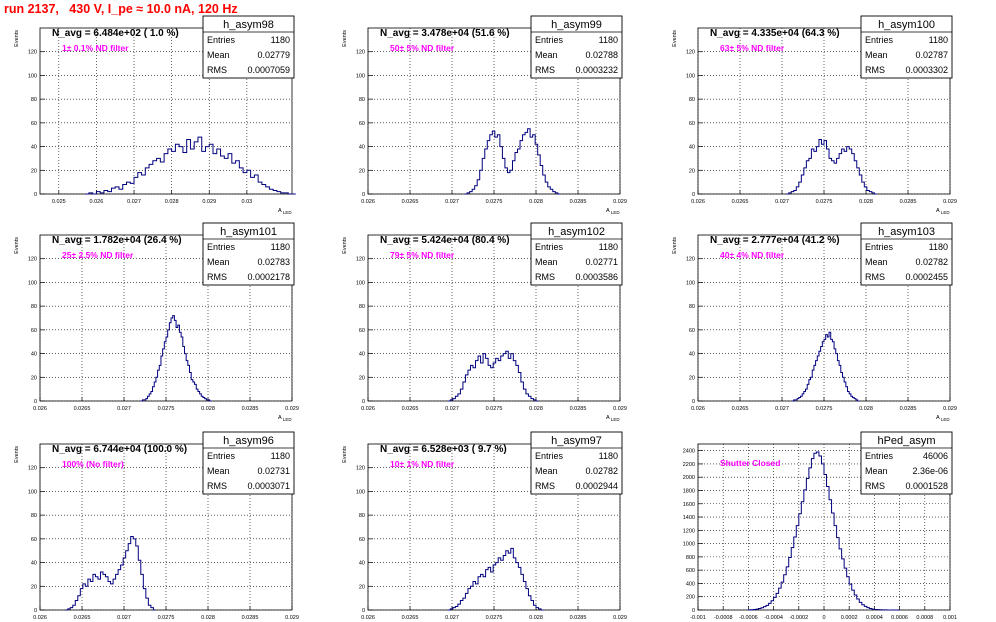 This screenshot has height=622, width=996. Describe the element at coordinates (950, 618) in the screenshot. I see `x-tick-label: 0.001` at that location.